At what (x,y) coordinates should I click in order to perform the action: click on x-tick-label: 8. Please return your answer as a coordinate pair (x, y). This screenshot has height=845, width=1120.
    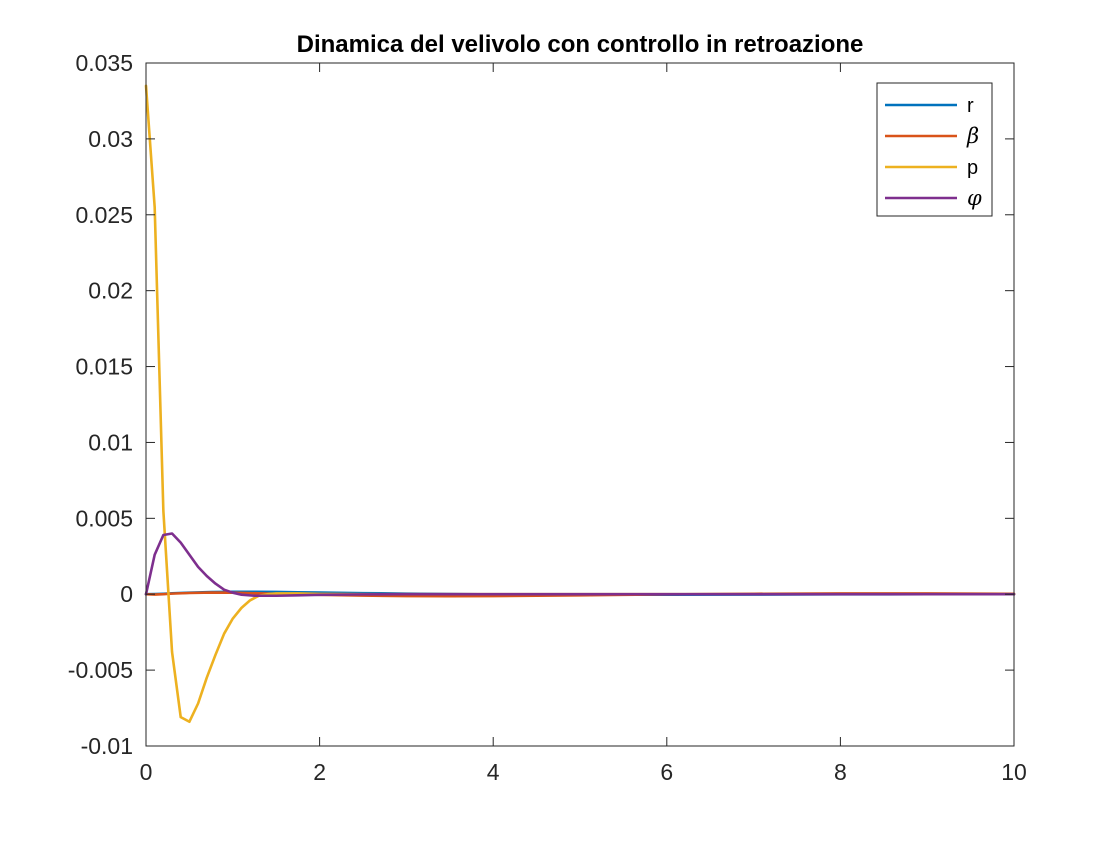
    Looking at the image, I should click on (840, 772).